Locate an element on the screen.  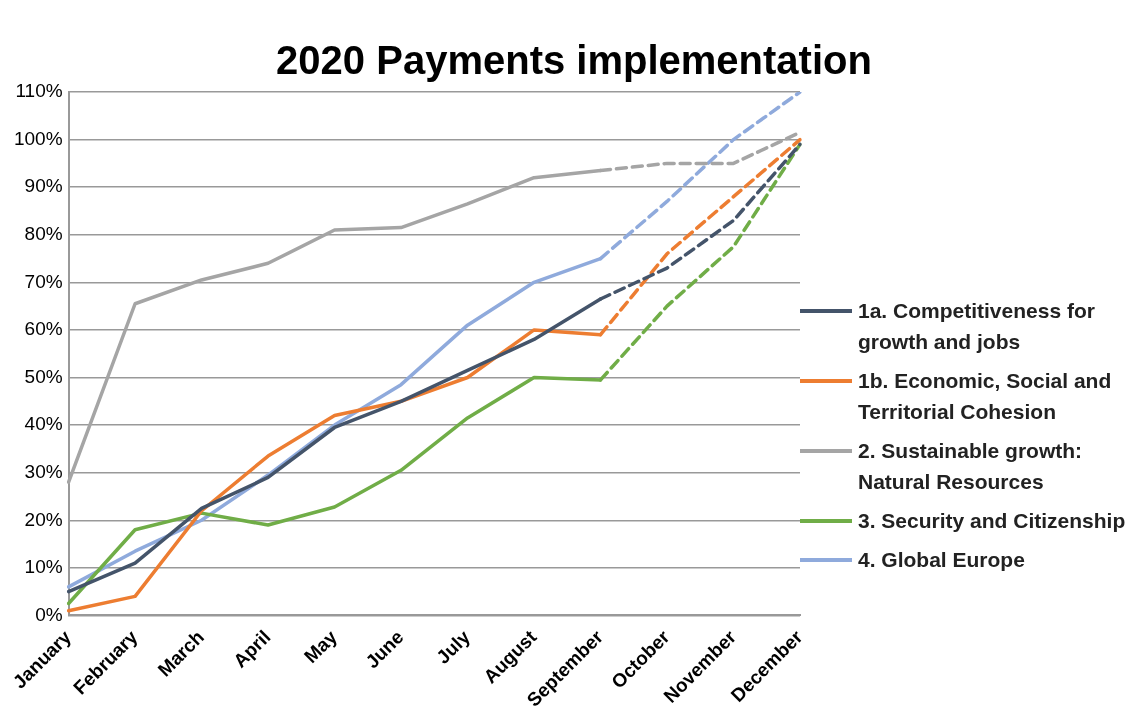
legend-label: 3. Security and Citizenship is located at coordinates (992, 521).